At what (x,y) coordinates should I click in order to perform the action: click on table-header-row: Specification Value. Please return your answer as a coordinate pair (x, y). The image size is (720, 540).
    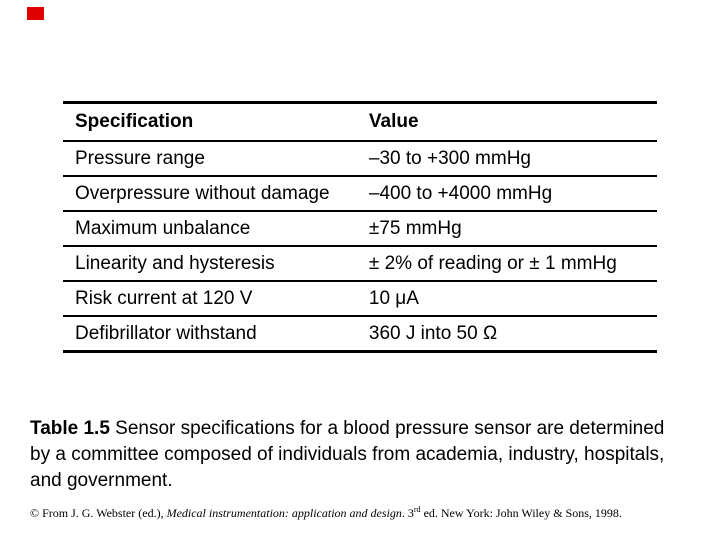
    Looking at the image, I should click on (360, 122).